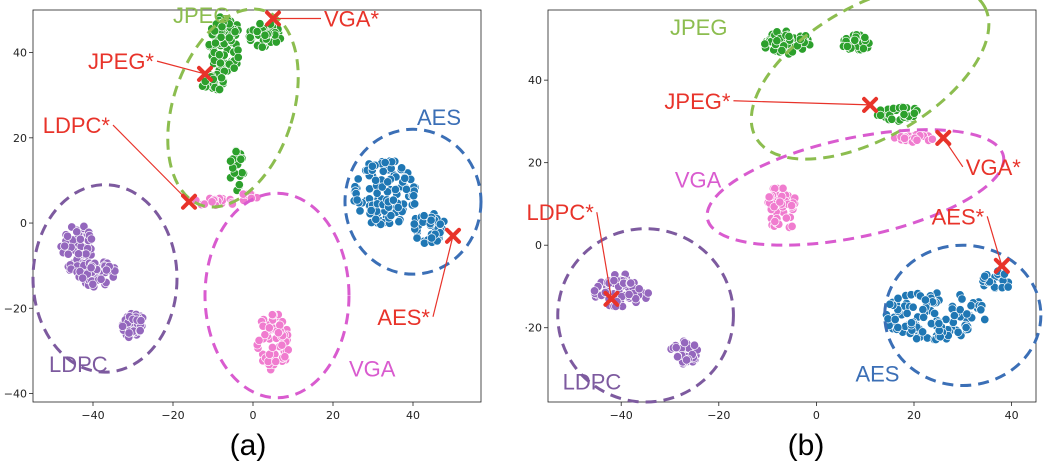  Describe the element at coordinates (561, 212) in the screenshot. I see `ldpc-star-label: LDPC*` at that location.